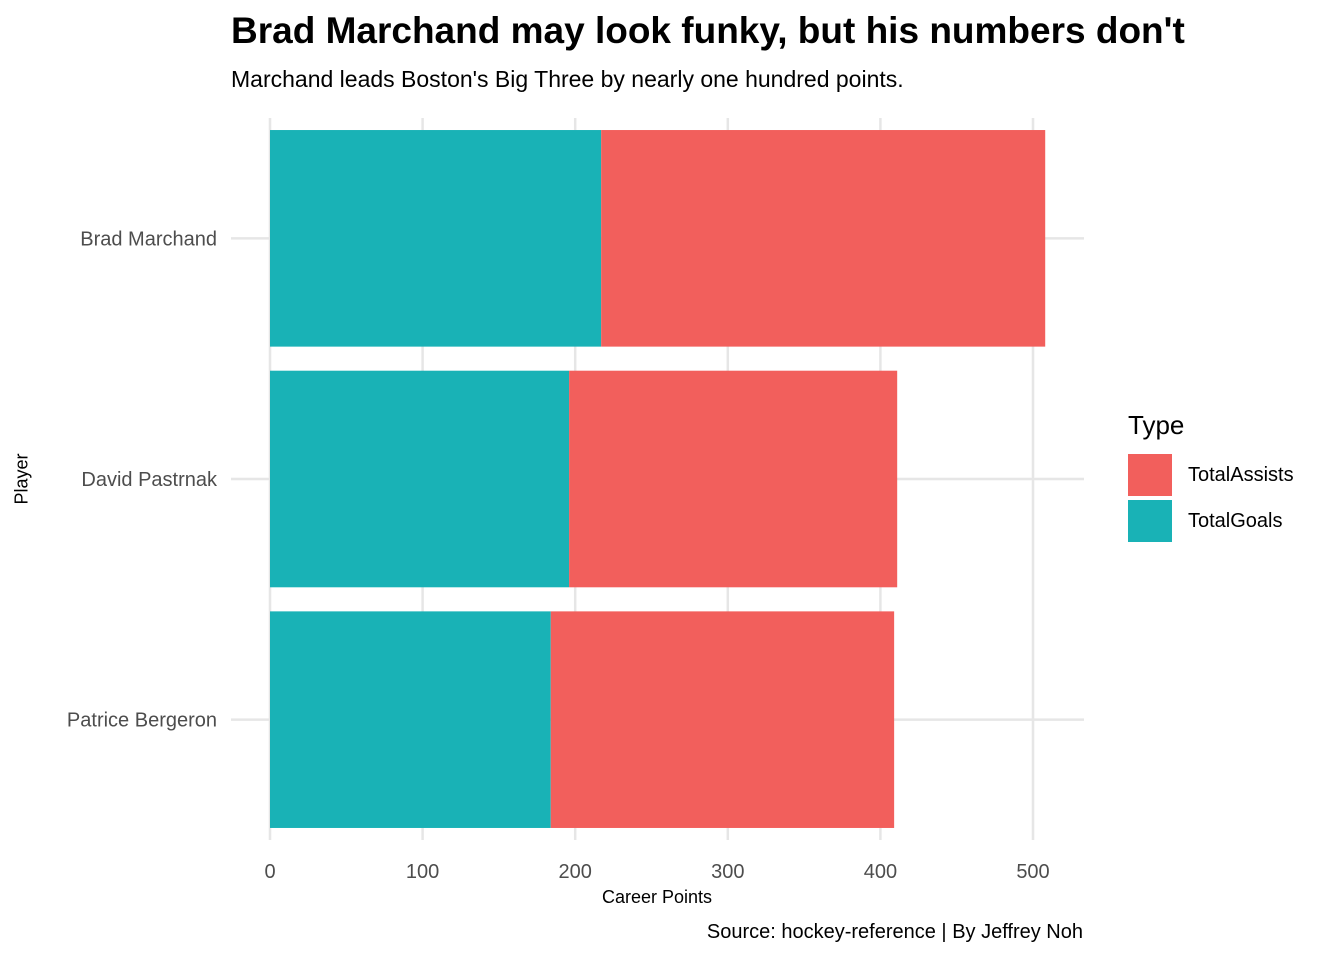 The width and height of the screenshot is (1344, 960). What do you see at coordinates (420, 479) in the screenshot?
I see `bar-totalgoals-david-pastrnak` at bounding box center [420, 479].